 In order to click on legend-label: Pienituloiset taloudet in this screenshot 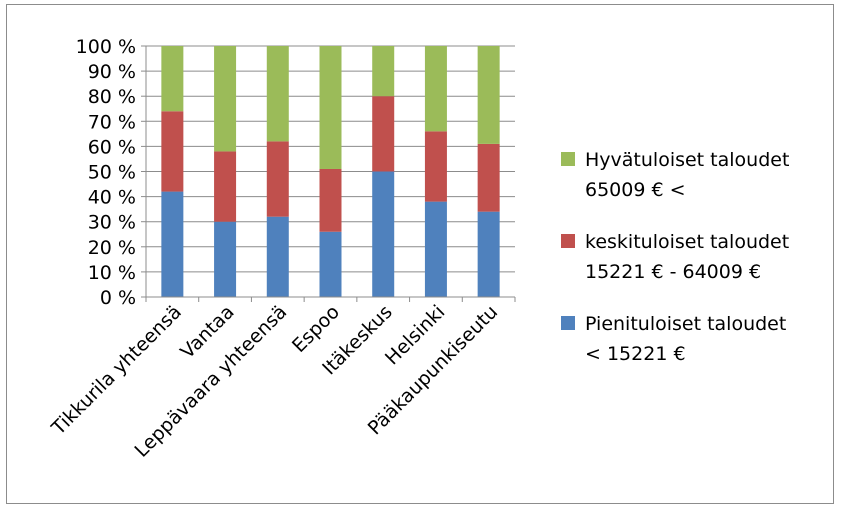, I will do `click(685, 324)`.